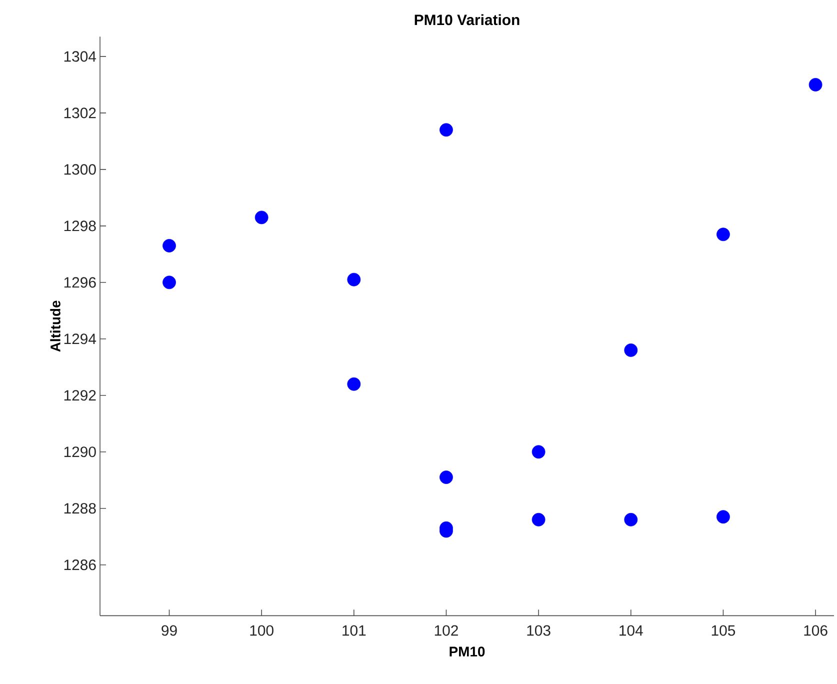  Describe the element at coordinates (467, 651) in the screenshot. I see `x-axis-title: PM10` at that location.